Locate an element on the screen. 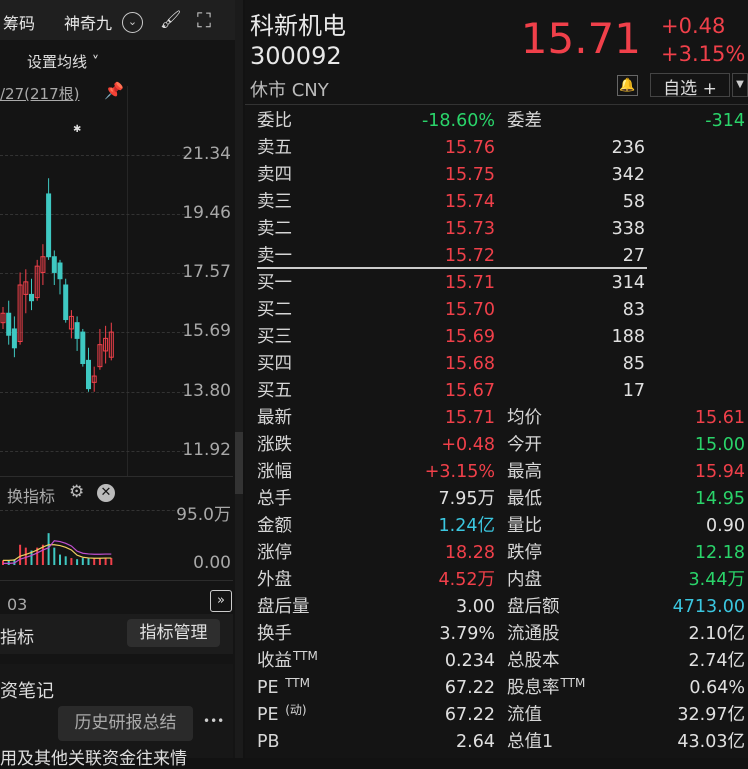 This screenshot has height=769, width=748. stat-row: 买一 15.71 314 is located at coordinates (501, 283).